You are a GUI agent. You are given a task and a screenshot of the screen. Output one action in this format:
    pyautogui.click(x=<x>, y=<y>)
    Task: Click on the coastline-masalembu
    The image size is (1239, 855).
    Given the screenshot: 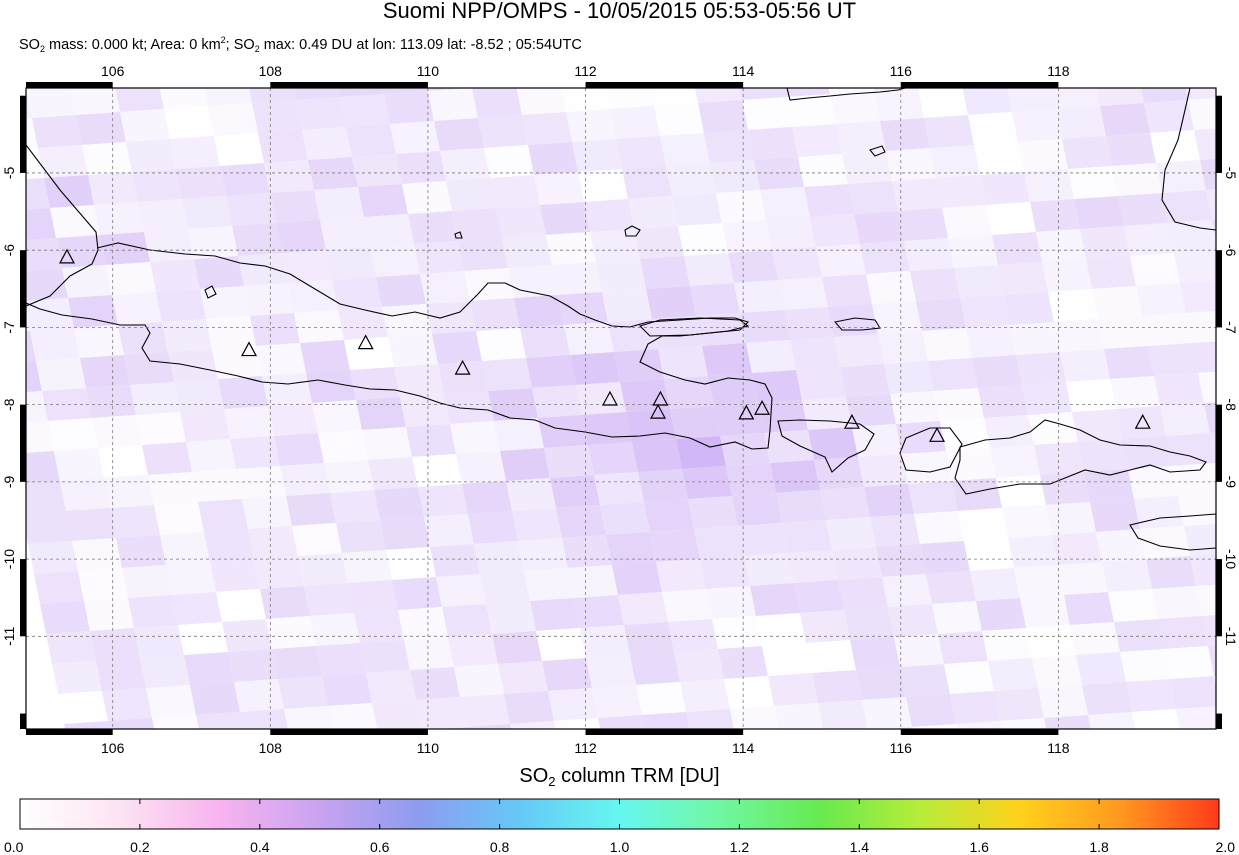 What is the action you would take?
    pyautogui.click(x=877, y=151)
    